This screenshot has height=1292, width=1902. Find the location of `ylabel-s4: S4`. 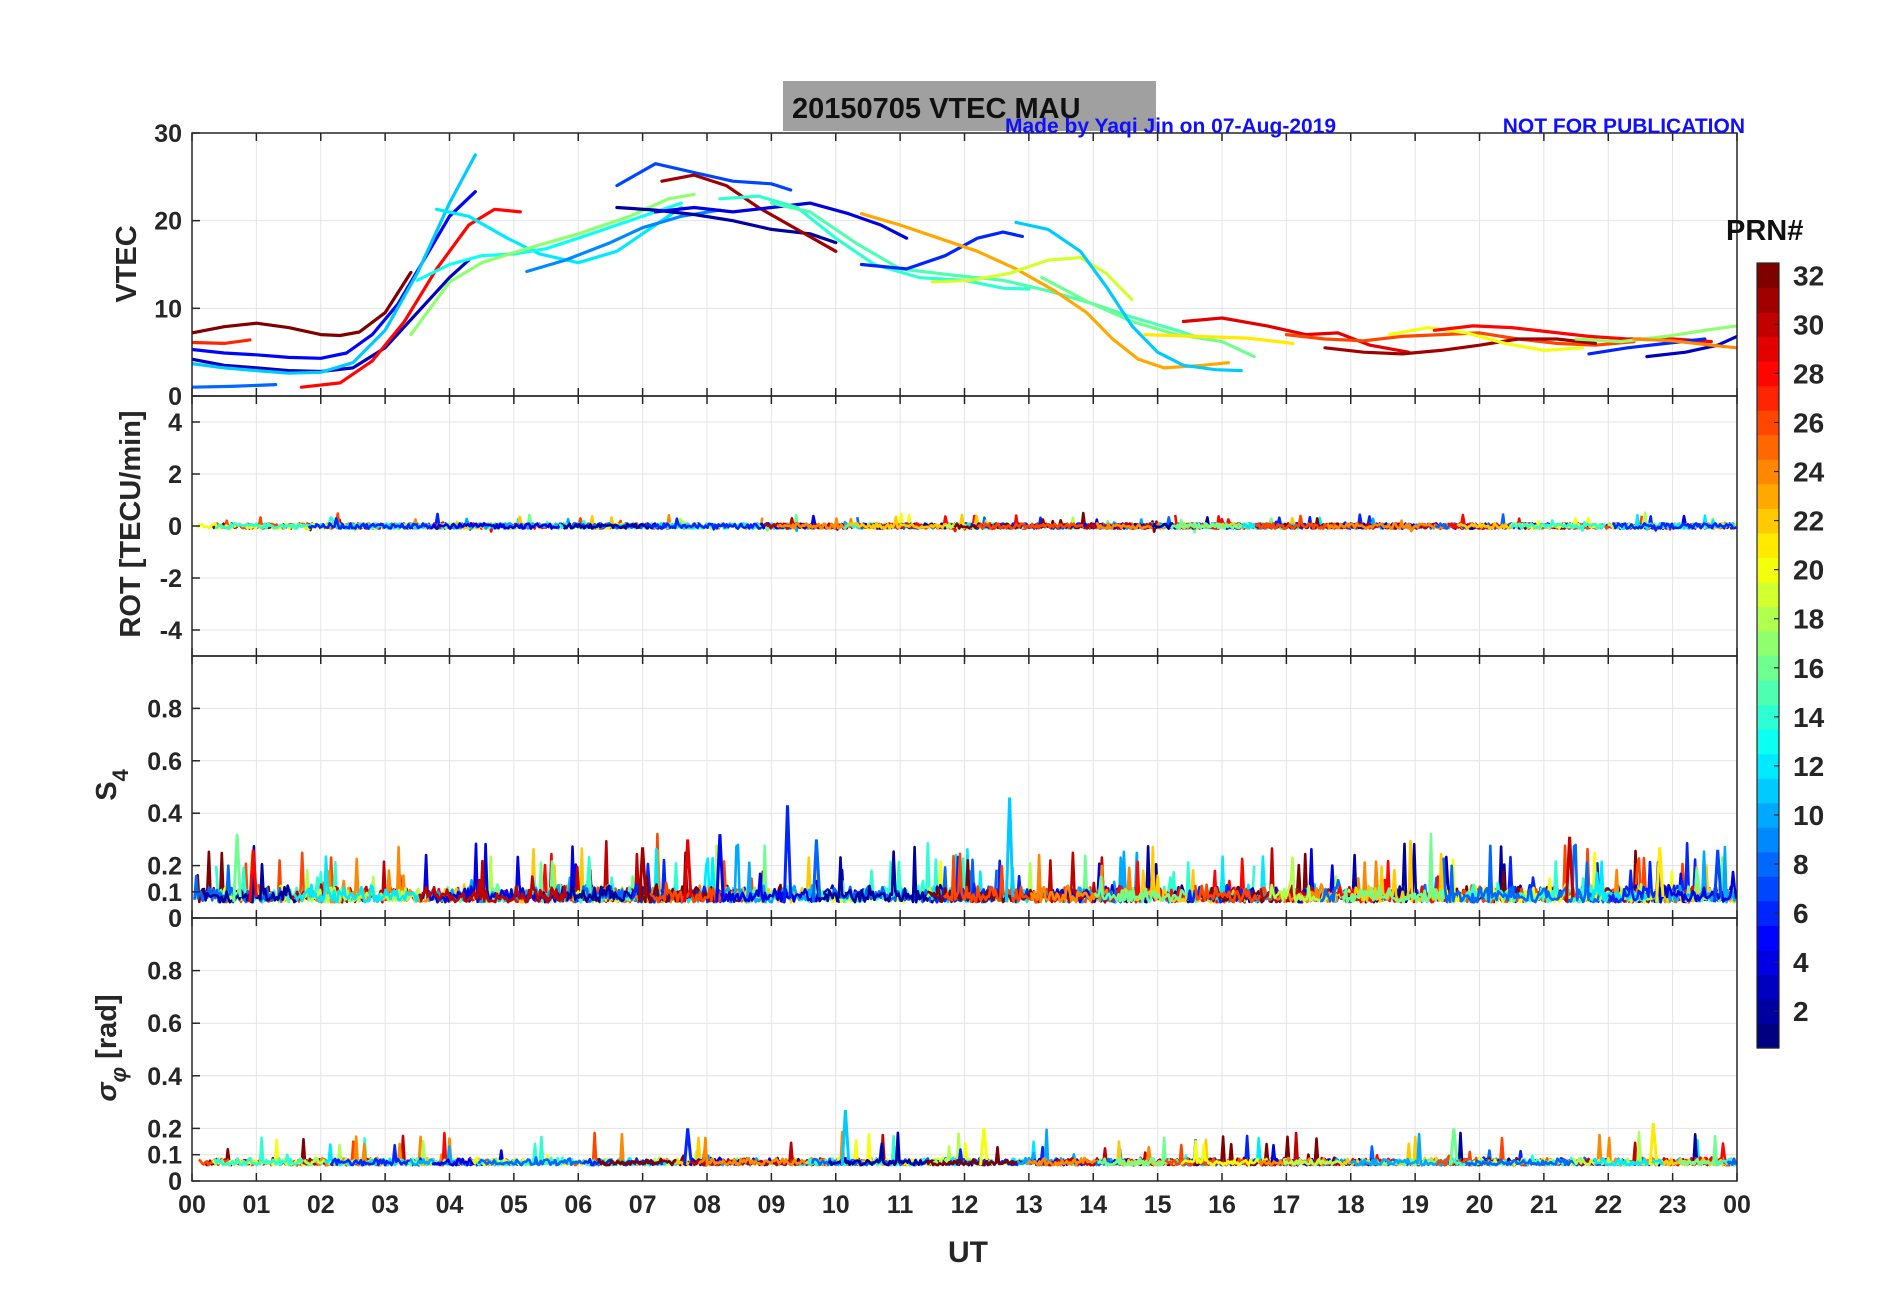

ylabel-s4: S4 is located at coordinates (112, 784).